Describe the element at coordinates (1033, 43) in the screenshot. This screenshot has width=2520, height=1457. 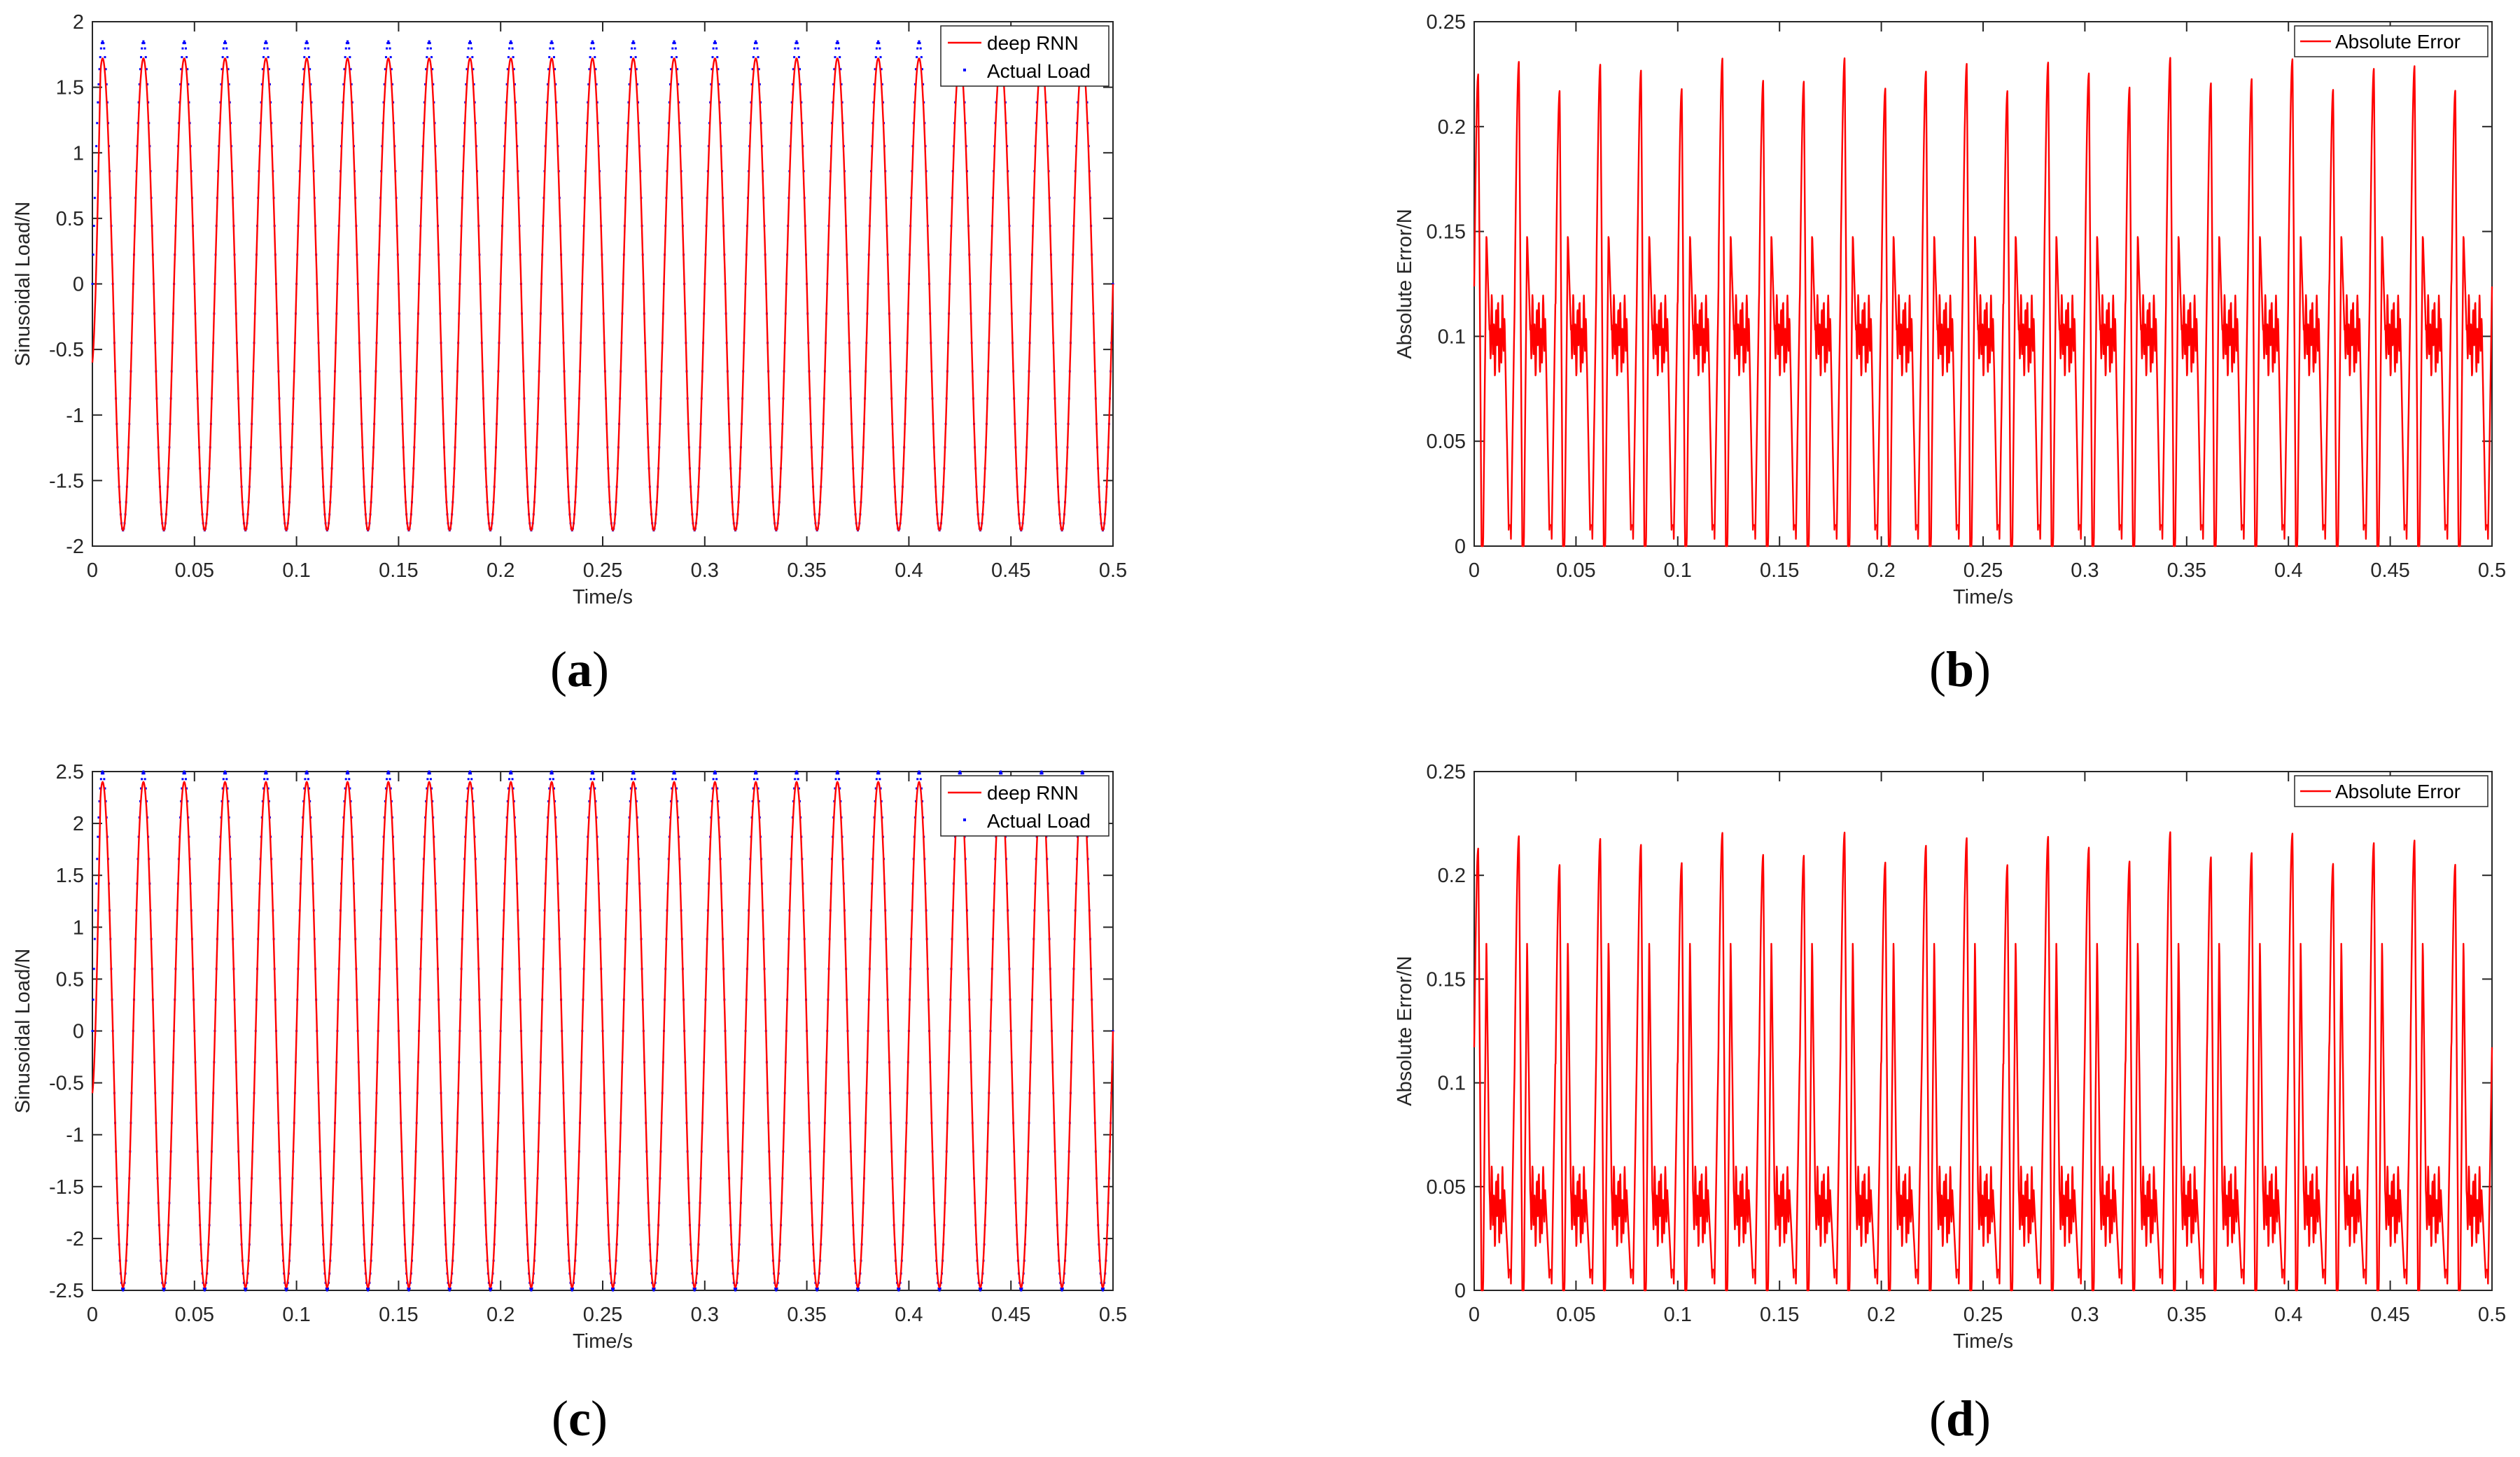
I see `legend-label-deep-rnn: deep RNN` at that location.